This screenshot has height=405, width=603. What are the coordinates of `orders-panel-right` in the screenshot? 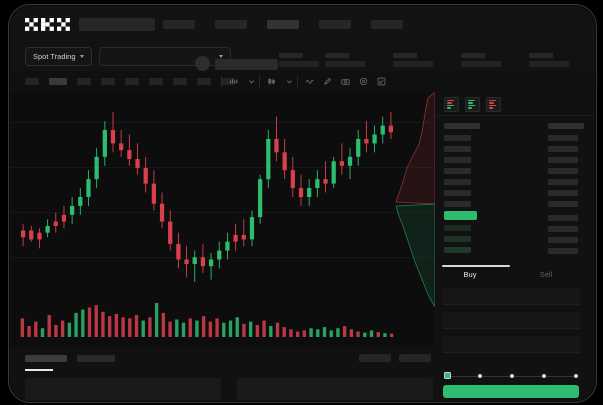 It's located at (335, 389).